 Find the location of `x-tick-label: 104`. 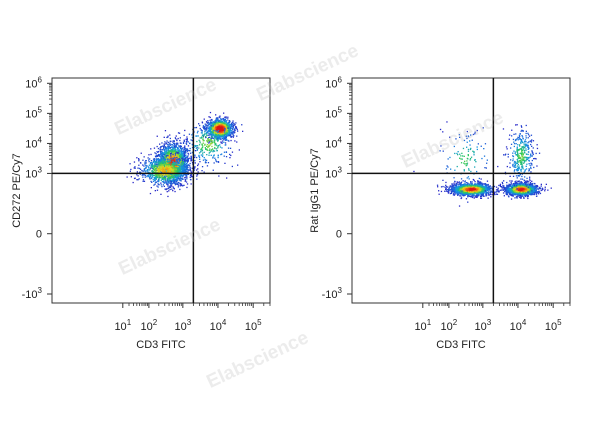

x-tick-label: 104 is located at coordinates (218, 325).